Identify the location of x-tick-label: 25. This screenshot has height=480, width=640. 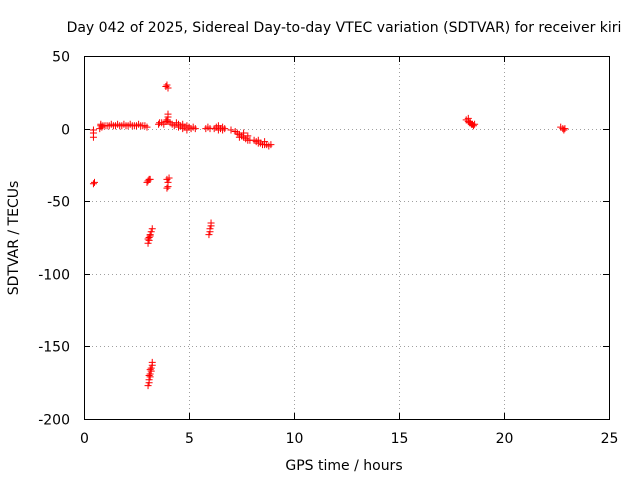
(610, 439).